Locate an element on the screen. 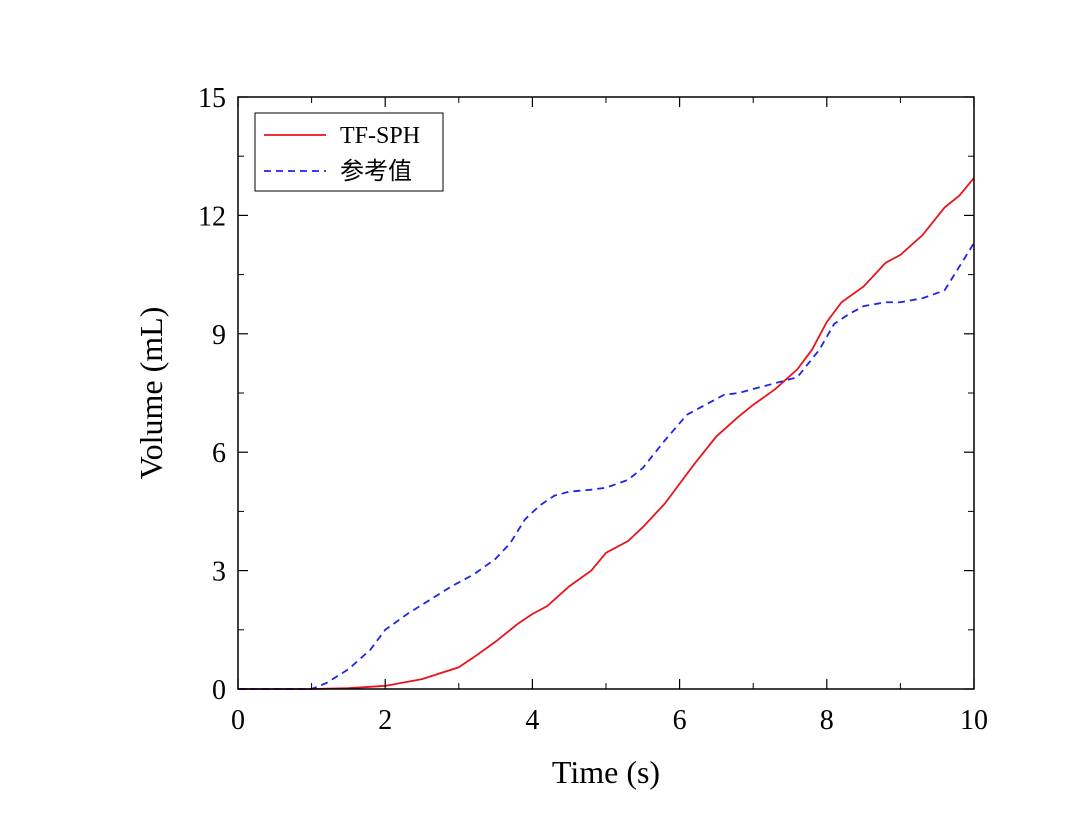 Image resolution: width=1080 pixels, height=826 pixels. y-tick-label: 15 is located at coordinates (212, 98).